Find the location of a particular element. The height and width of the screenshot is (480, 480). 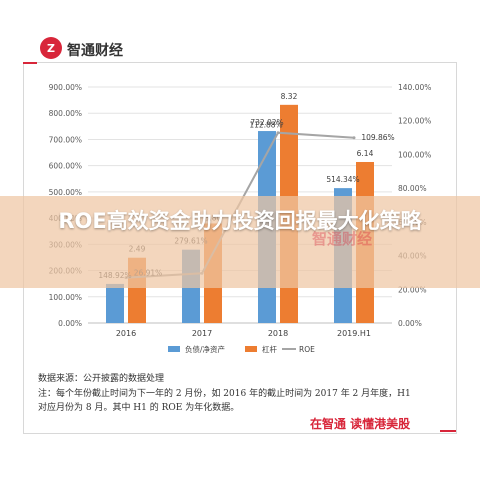

y2-tick-label: 140.00% is located at coordinates (414, 87).